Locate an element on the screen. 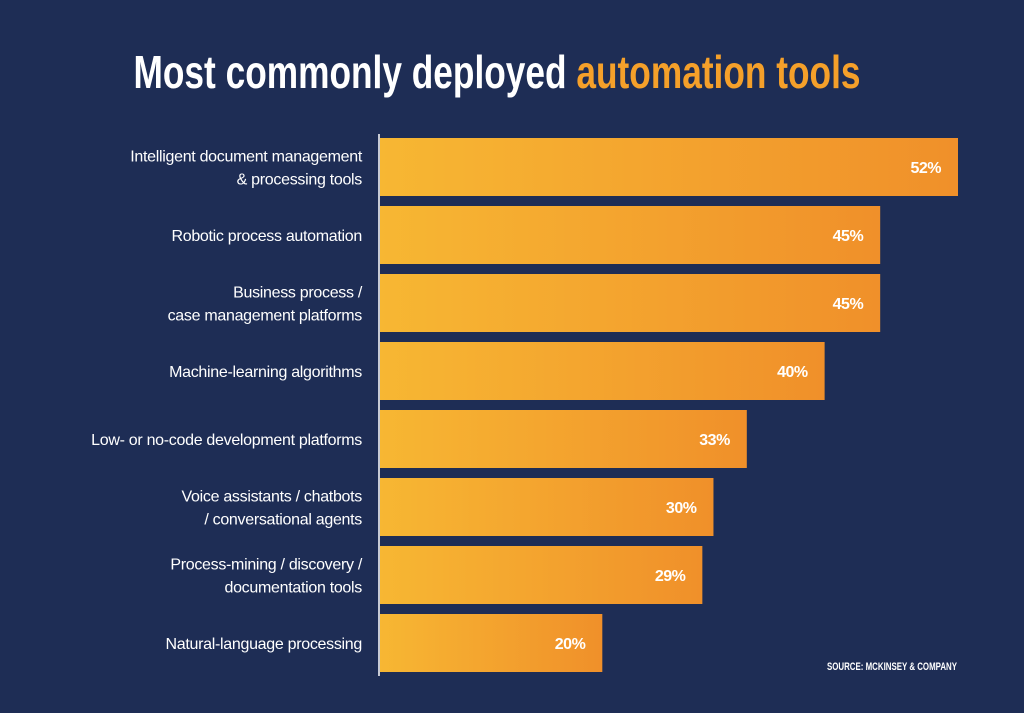  category-label-8: Natural-language processing is located at coordinates (264, 644).